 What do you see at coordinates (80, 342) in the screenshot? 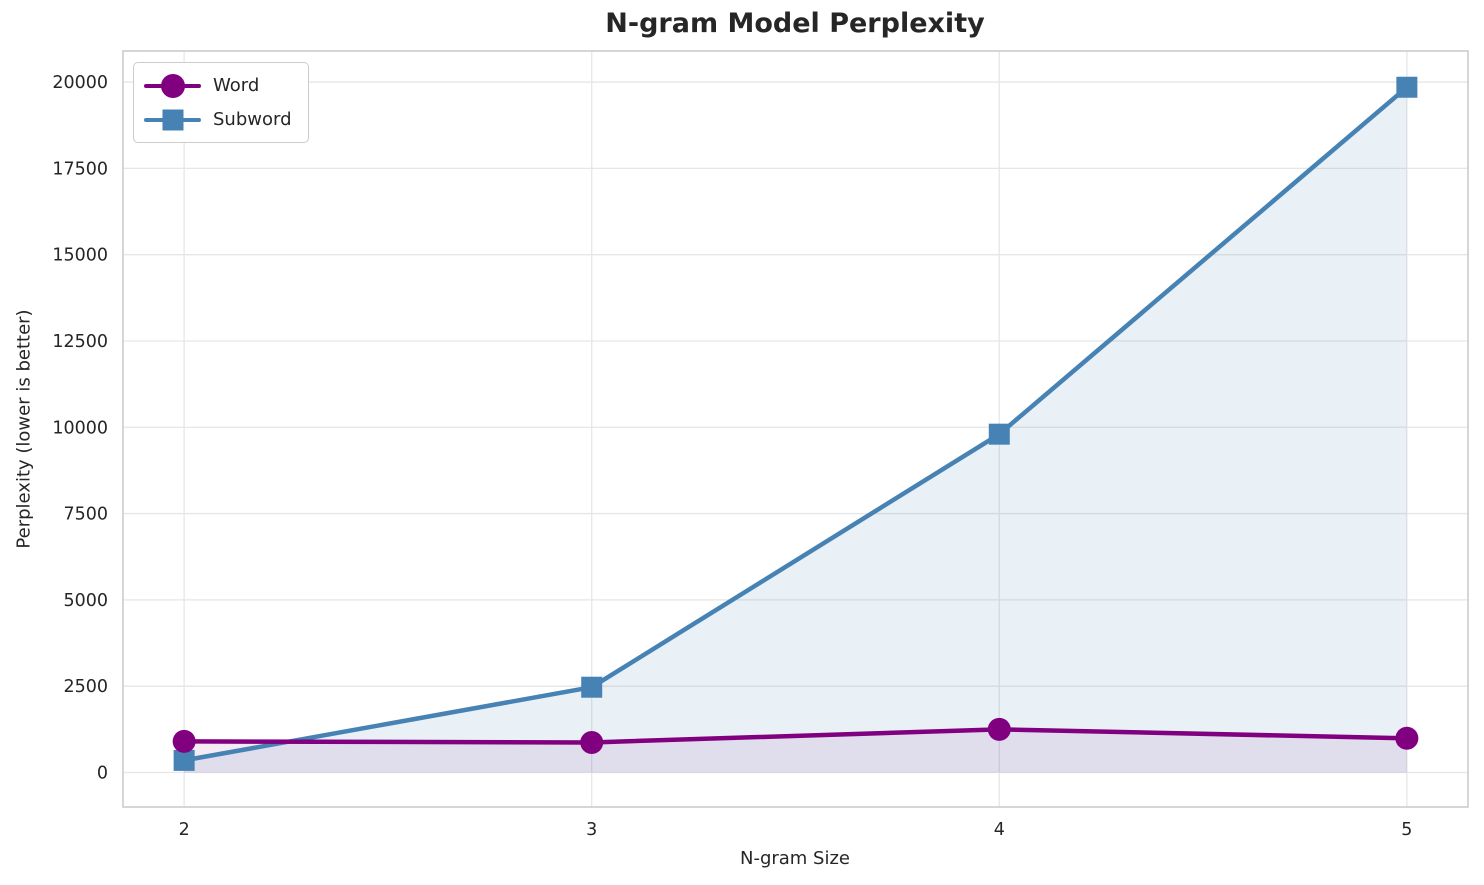
I see `y-tick-label: 12500` at bounding box center [80, 342].